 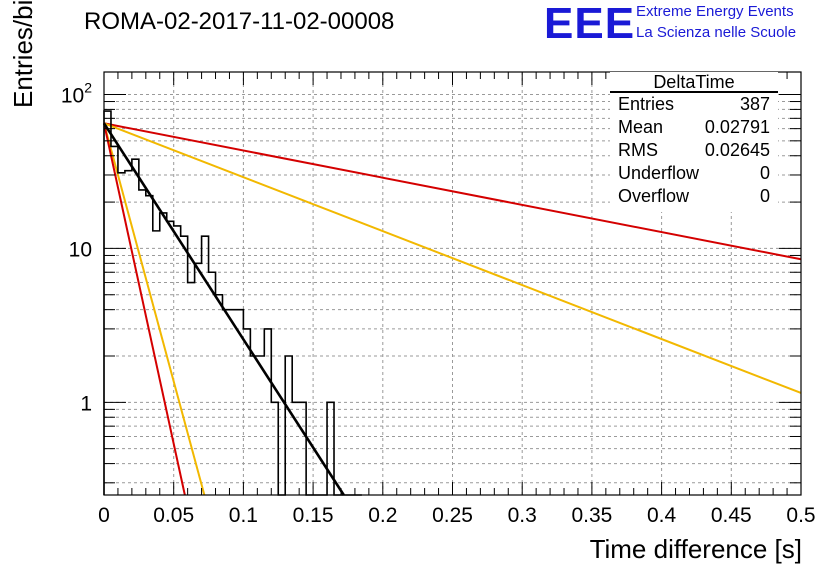 What do you see at coordinates (590, 24) in the screenshot?
I see `eee-logo: EEE` at bounding box center [590, 24].